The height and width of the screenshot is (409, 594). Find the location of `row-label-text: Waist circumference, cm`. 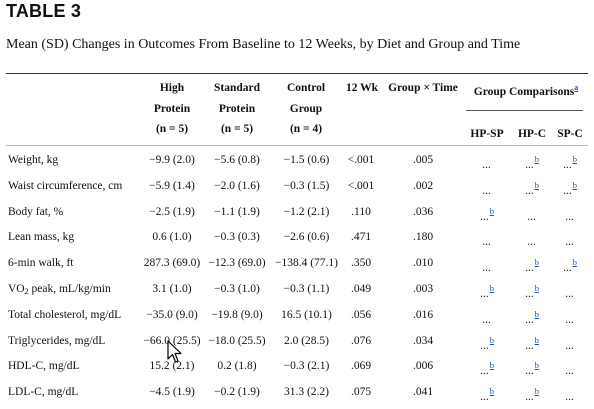

row-label-text: Waist circumference, cm is located at coordinates (65, 185).